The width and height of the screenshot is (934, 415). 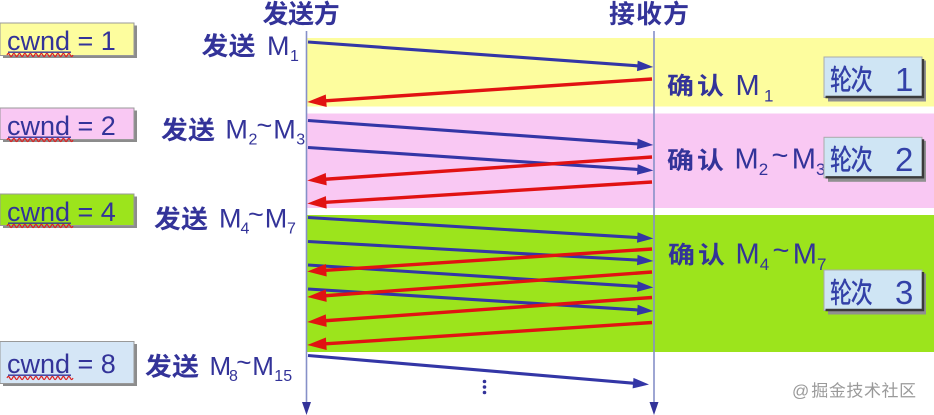 I want to click on svg-text: cwnd = 1, so click(x=61, y=41).